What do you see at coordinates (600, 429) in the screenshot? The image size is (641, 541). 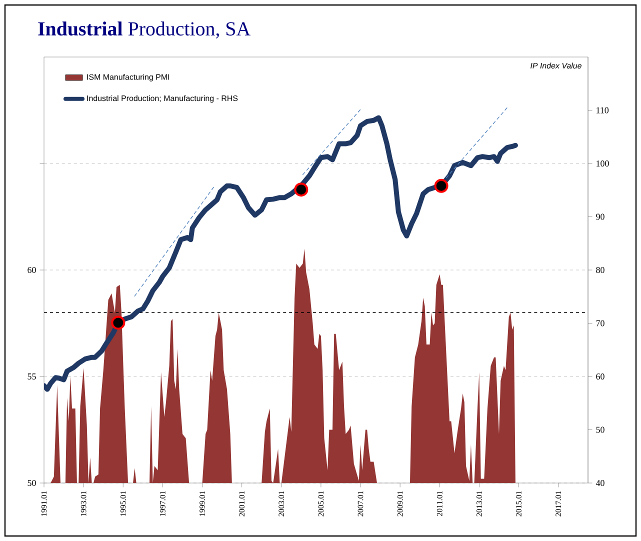 I see `y2-tick-label: 50` at bounding box center [600, 429].